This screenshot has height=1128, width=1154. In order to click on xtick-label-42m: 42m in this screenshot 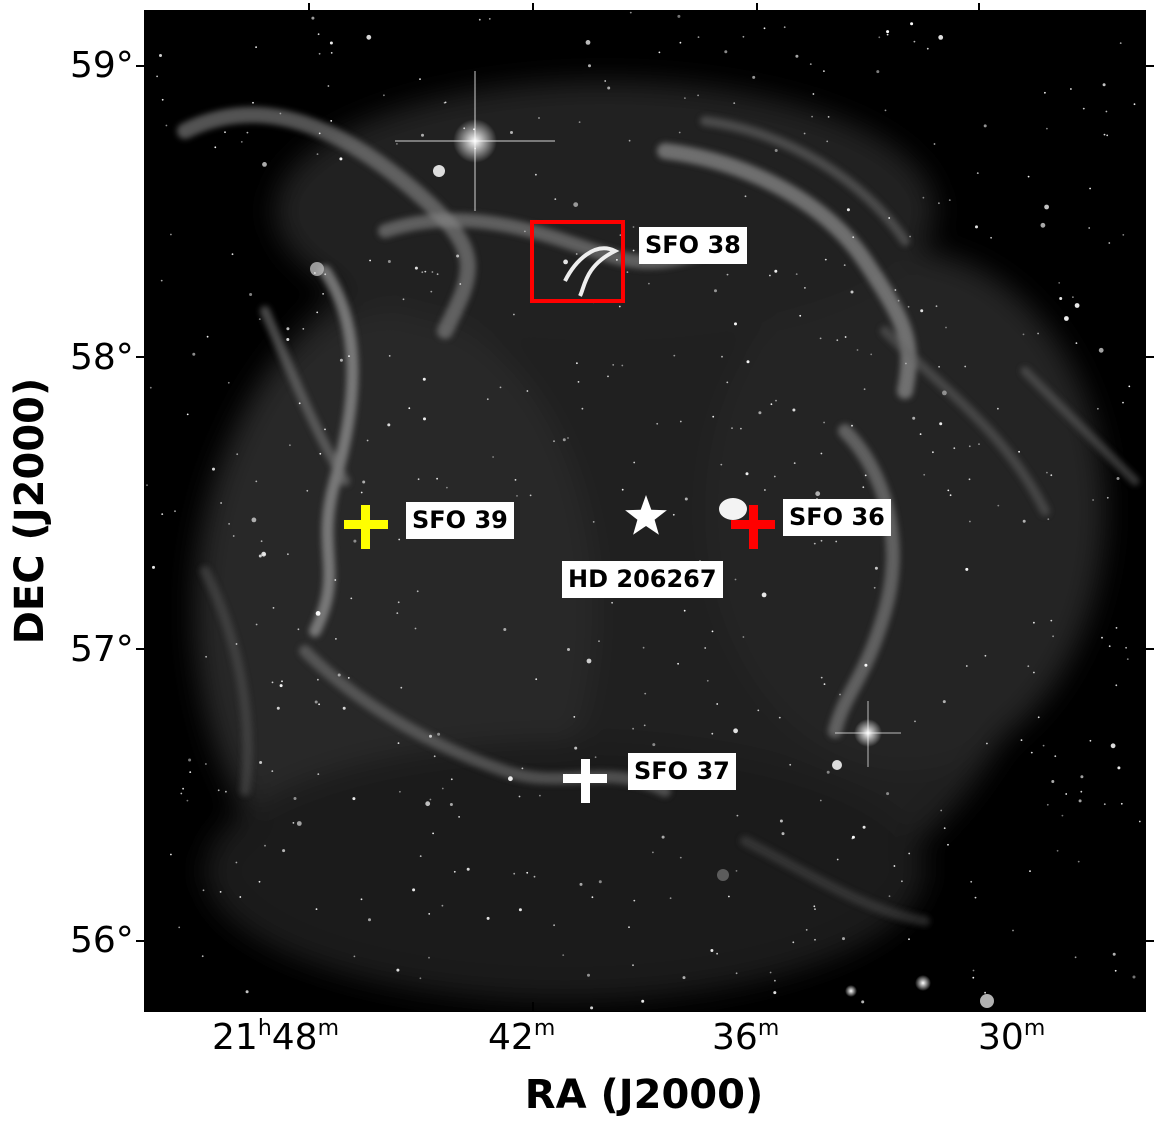, I will do `click(522, 1037)`.